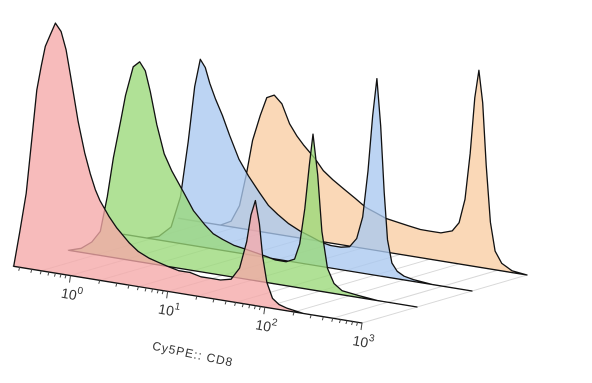 This screenshot has width=592, height=383. Describe the element at coordinates (60, 275) in the screenshot. I see `x-tick--1-8` at that location.